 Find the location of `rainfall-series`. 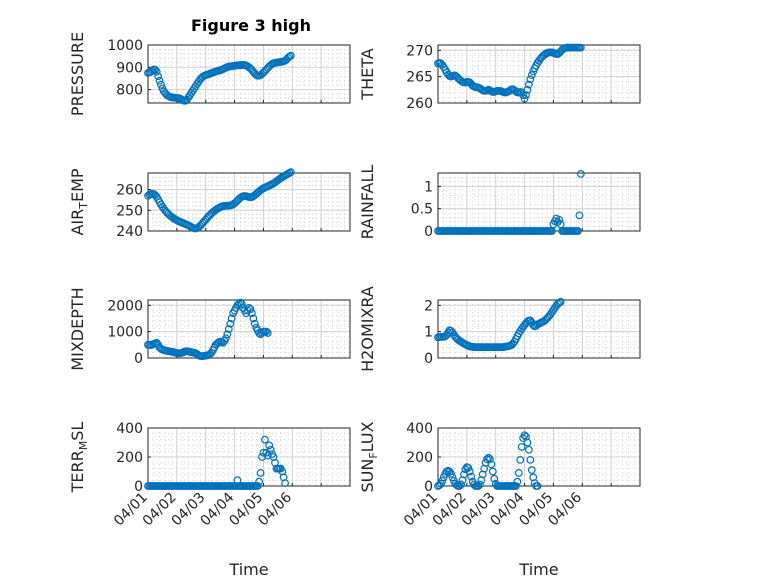

rainfall-series is located at coordinates (509, 202).